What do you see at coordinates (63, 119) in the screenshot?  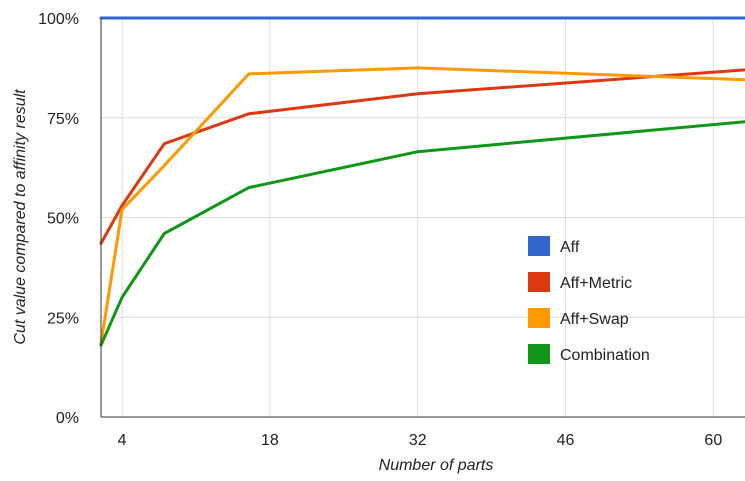 I see `y-tick-label: 75%` at bounding box center [63, 119].